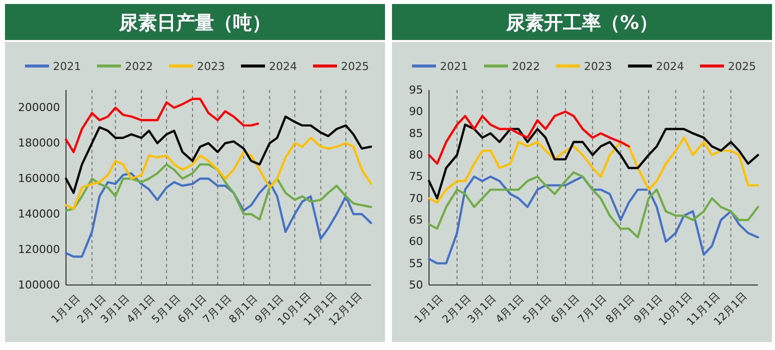 The image size is (775, 350). What do you see at coordinates (39, 179) in the screenshot?
I see `y-tick-label: 160000` at bounding box center [39, 179].